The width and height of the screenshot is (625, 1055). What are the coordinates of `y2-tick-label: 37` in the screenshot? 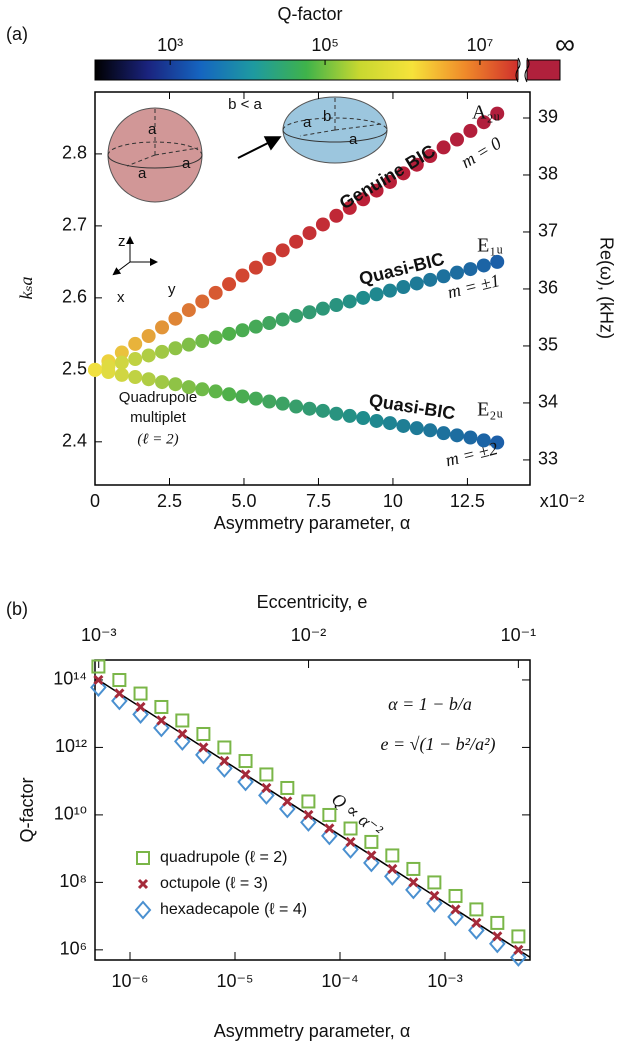 It's located at (548, 231).